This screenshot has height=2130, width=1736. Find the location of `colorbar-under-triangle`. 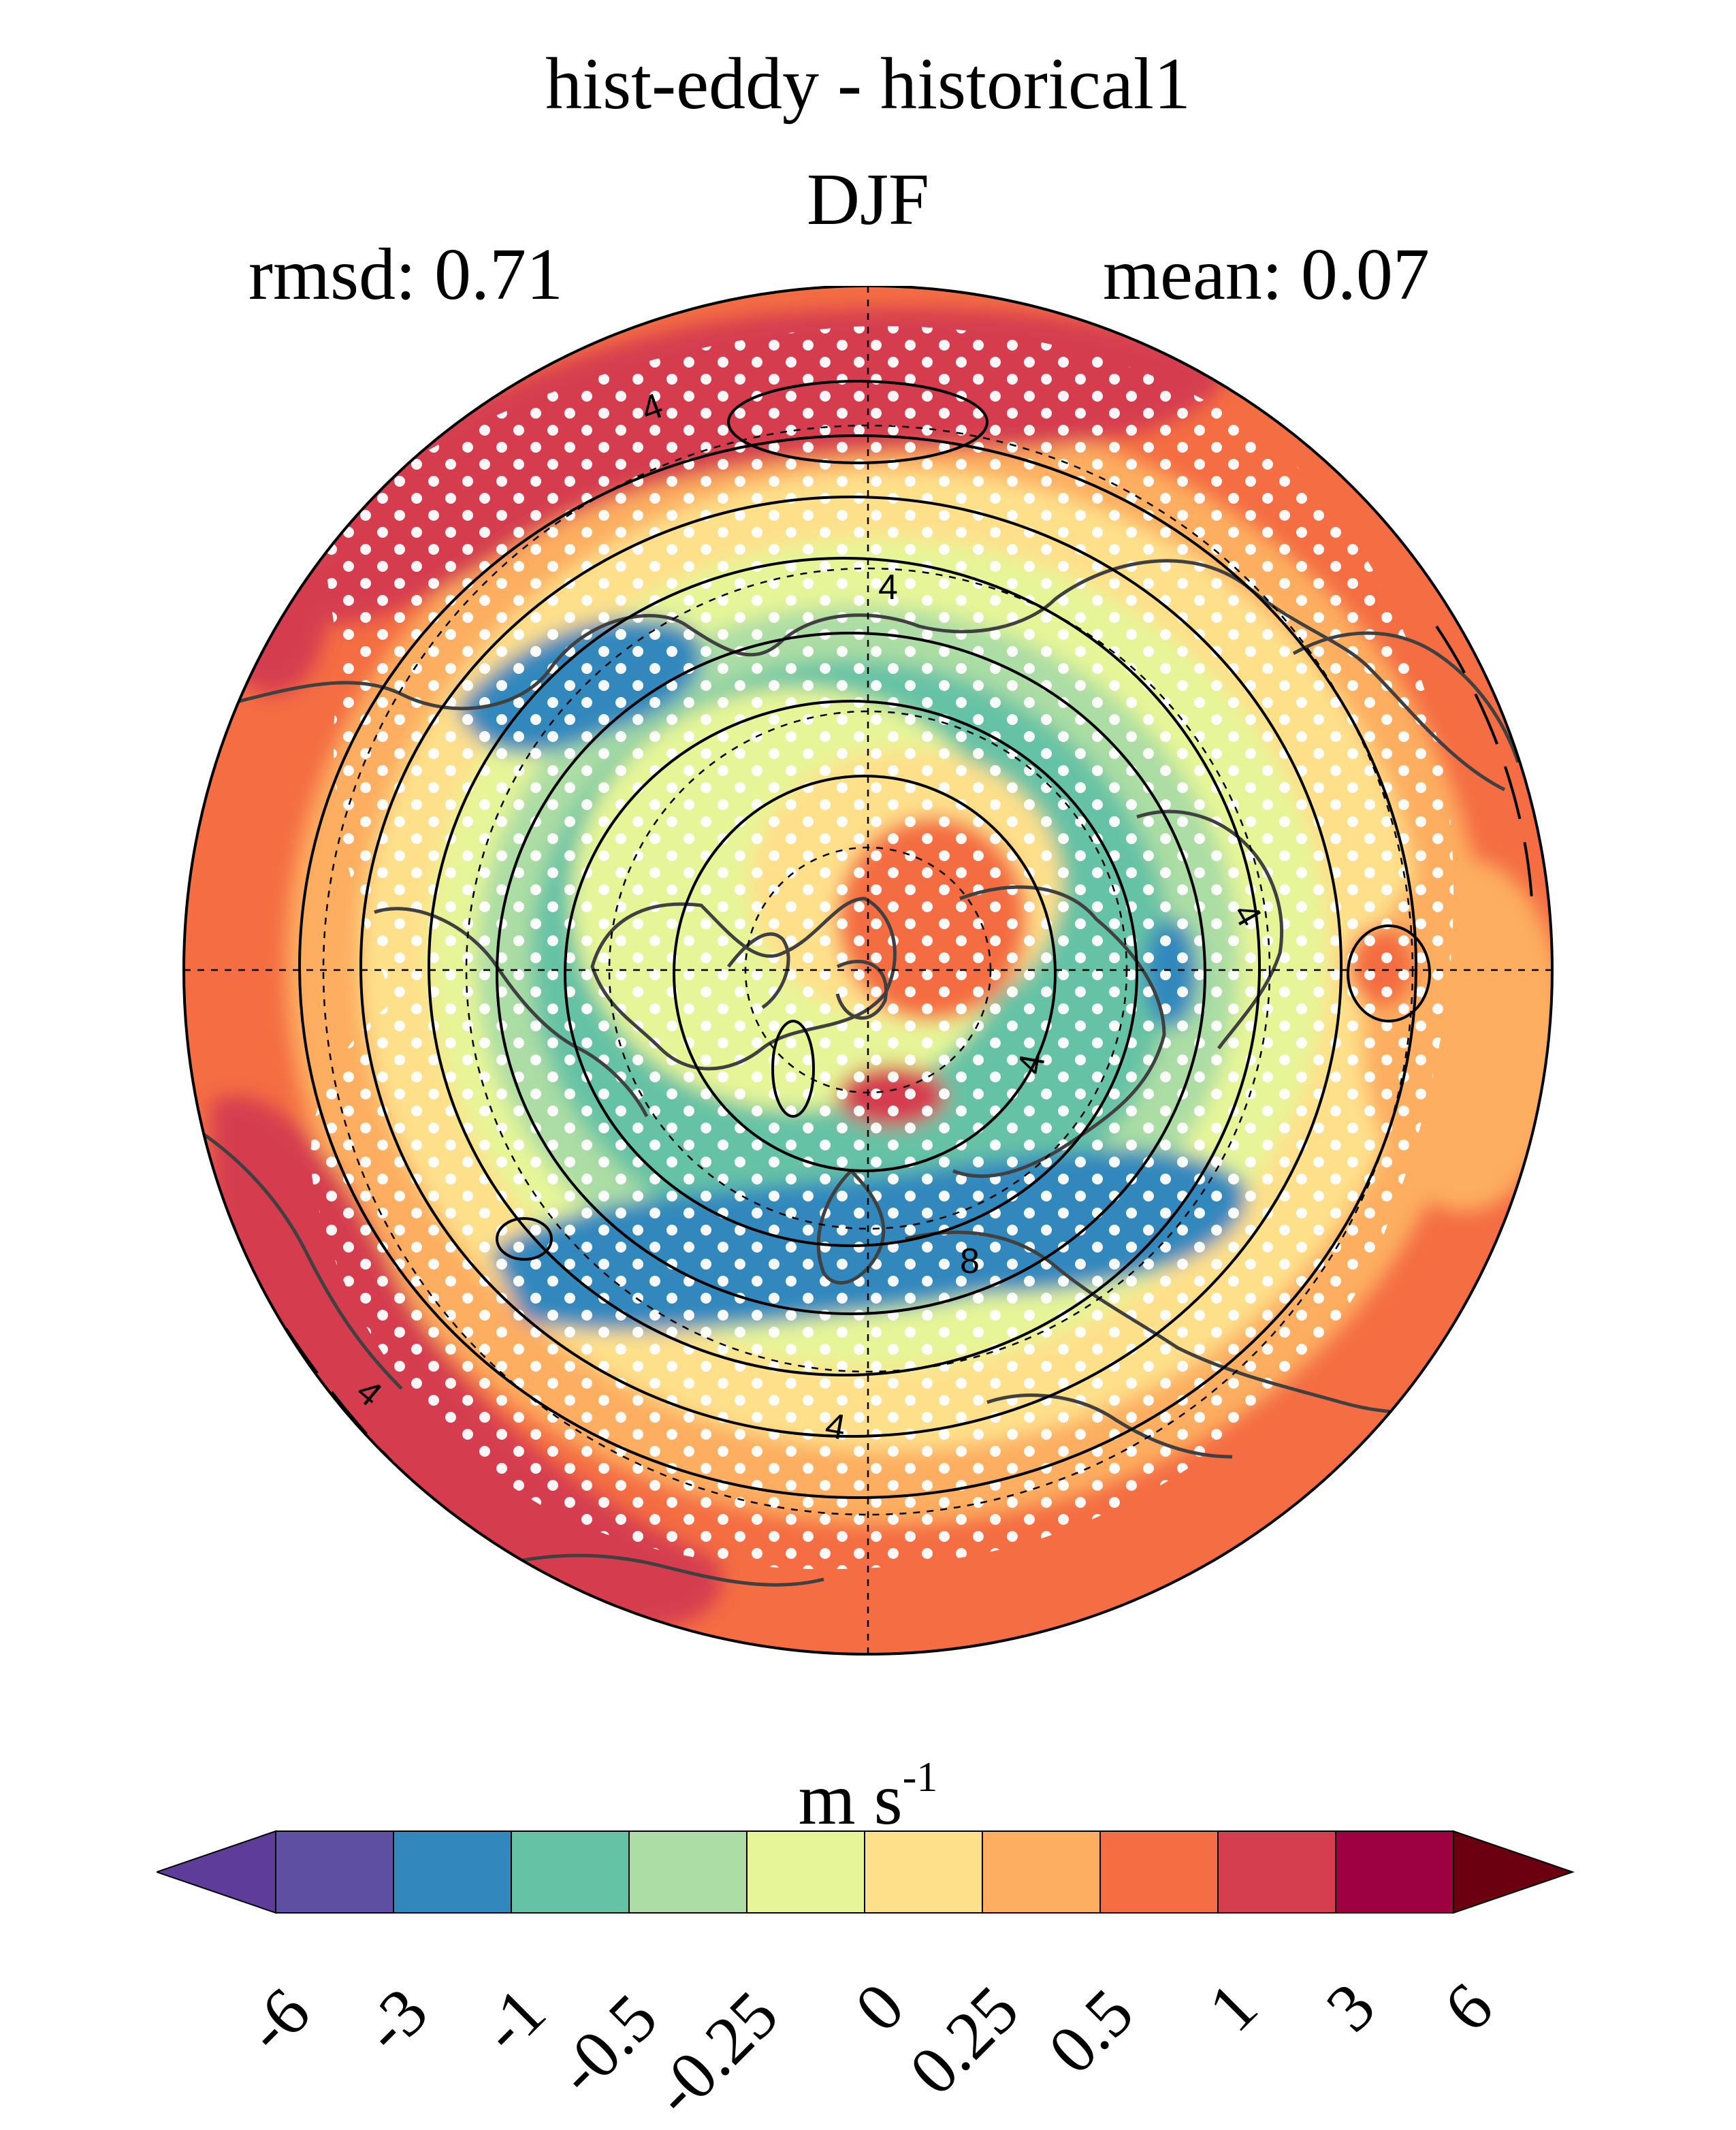

colorbar-under-triangle is located at coordinates (216, 1872).